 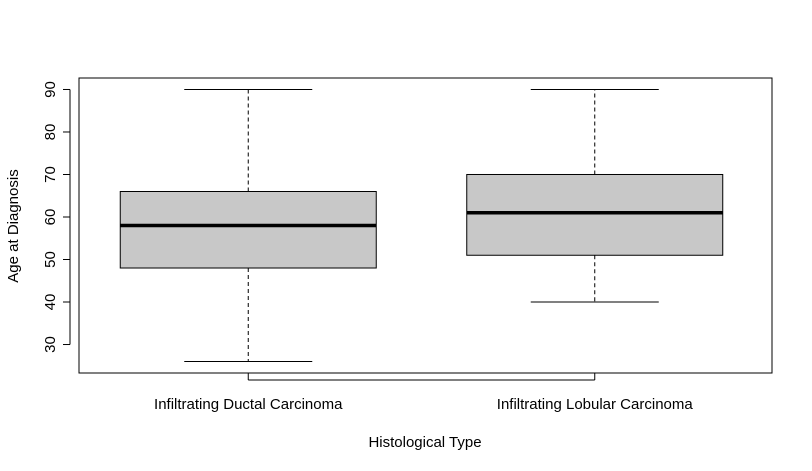 I want to click on y-axis: 30 40 50 60 70 80 90, so click(x=56, y=217).